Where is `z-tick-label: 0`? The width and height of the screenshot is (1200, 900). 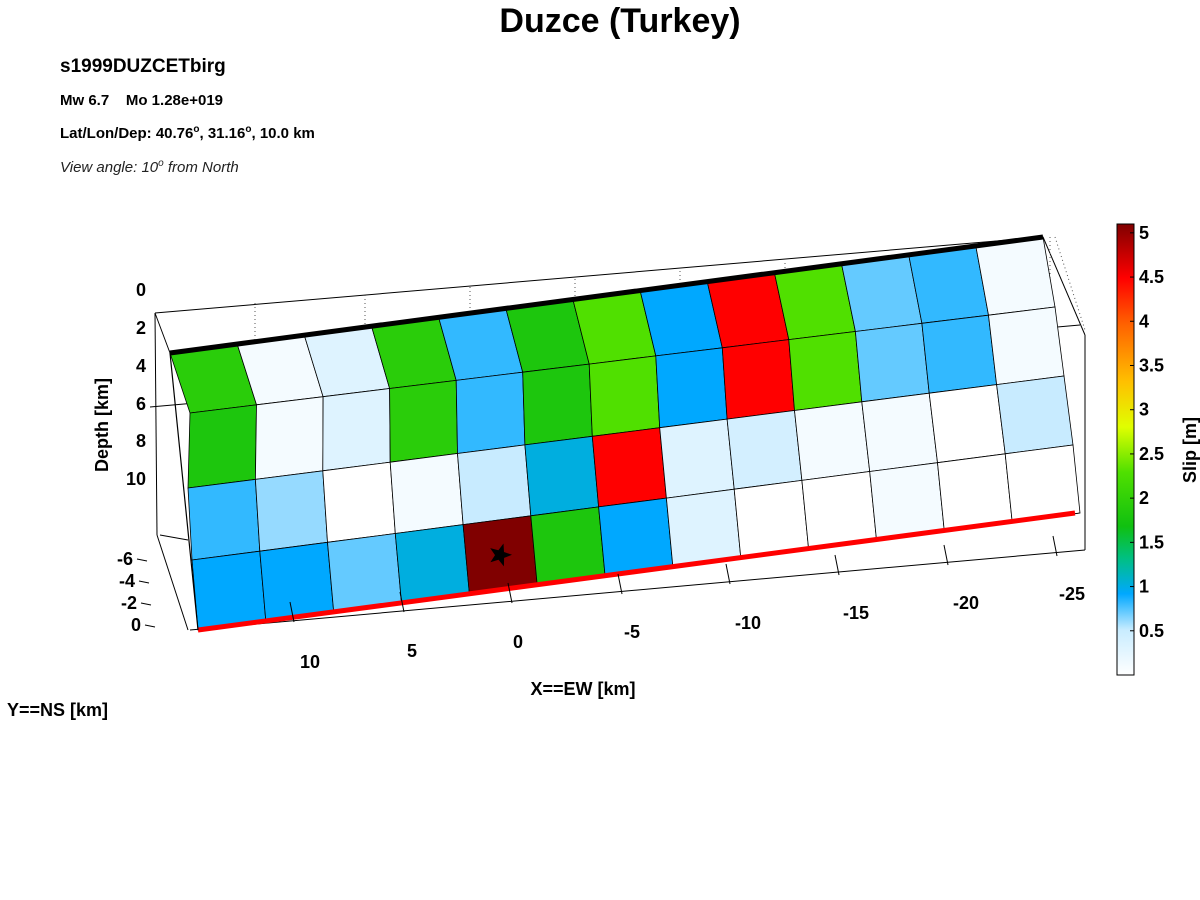 z-tick-label: 0 is located at coordinates (141, 290).